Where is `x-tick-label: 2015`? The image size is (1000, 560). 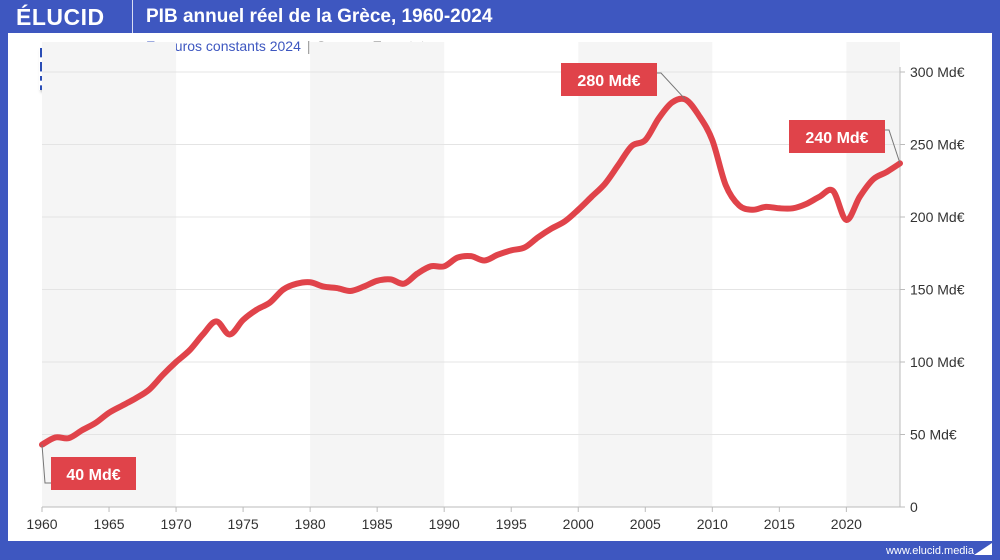
x-tick-label: 2015 is located at coordinates (779, 524).